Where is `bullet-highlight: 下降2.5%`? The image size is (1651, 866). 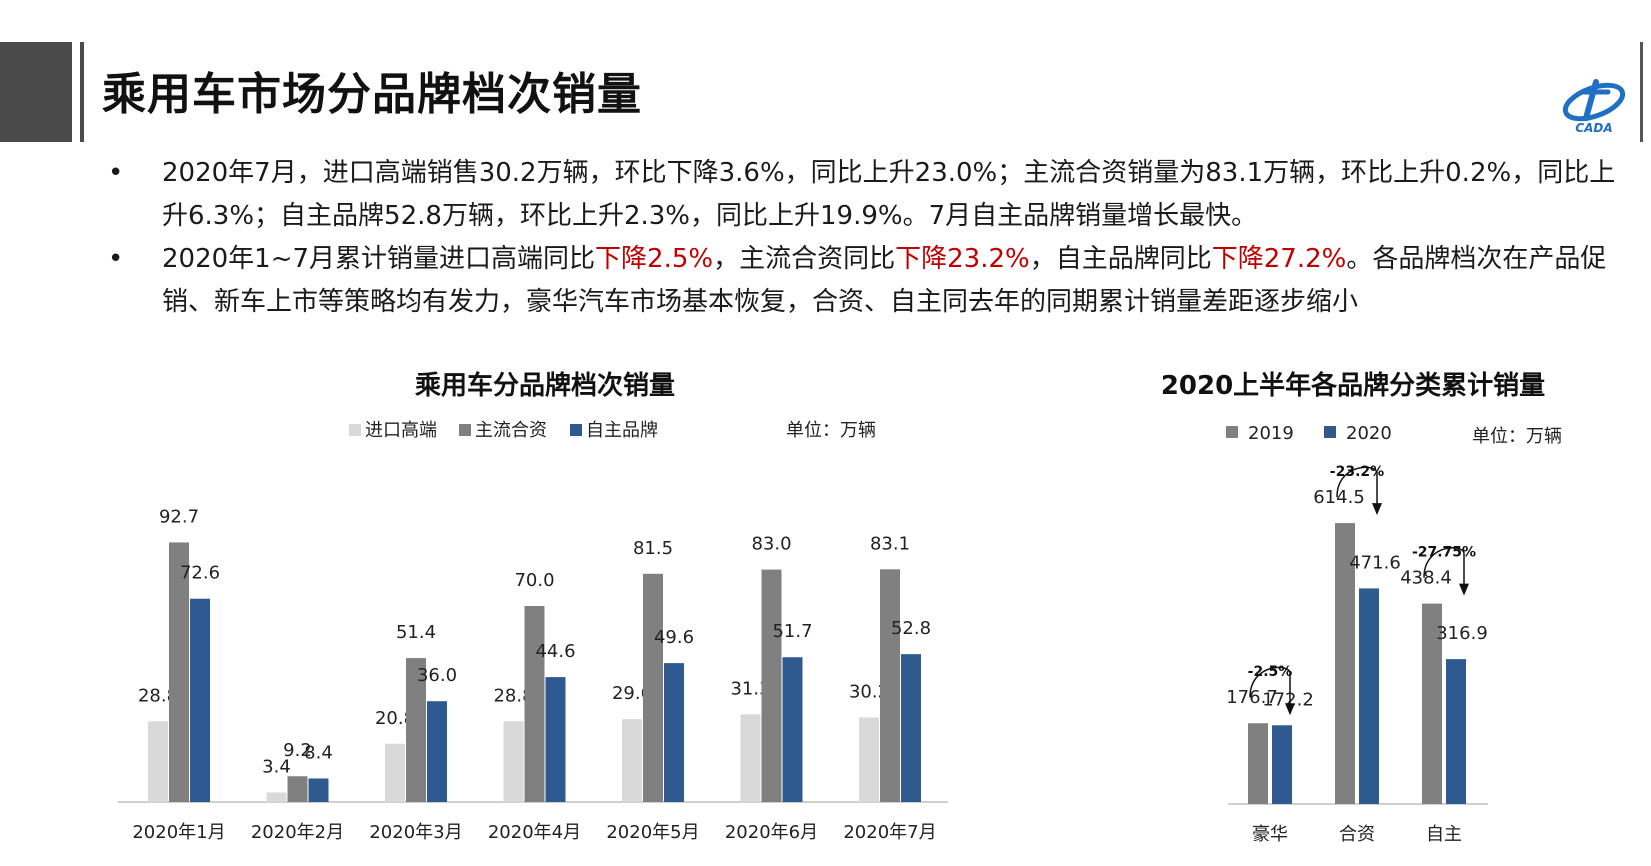
bullet-highlight: 下降2.5% is located at coordinates (654, 259).